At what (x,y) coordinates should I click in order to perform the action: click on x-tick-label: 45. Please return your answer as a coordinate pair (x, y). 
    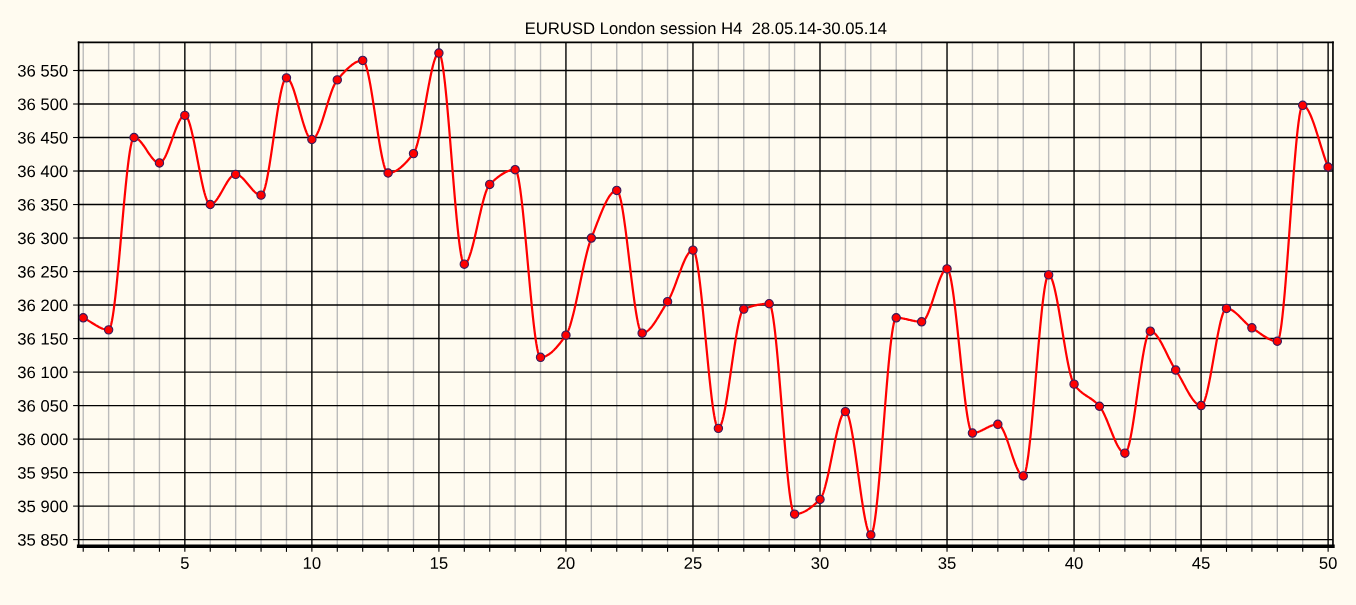
    Looking at the image, I should click on (1201, 563).